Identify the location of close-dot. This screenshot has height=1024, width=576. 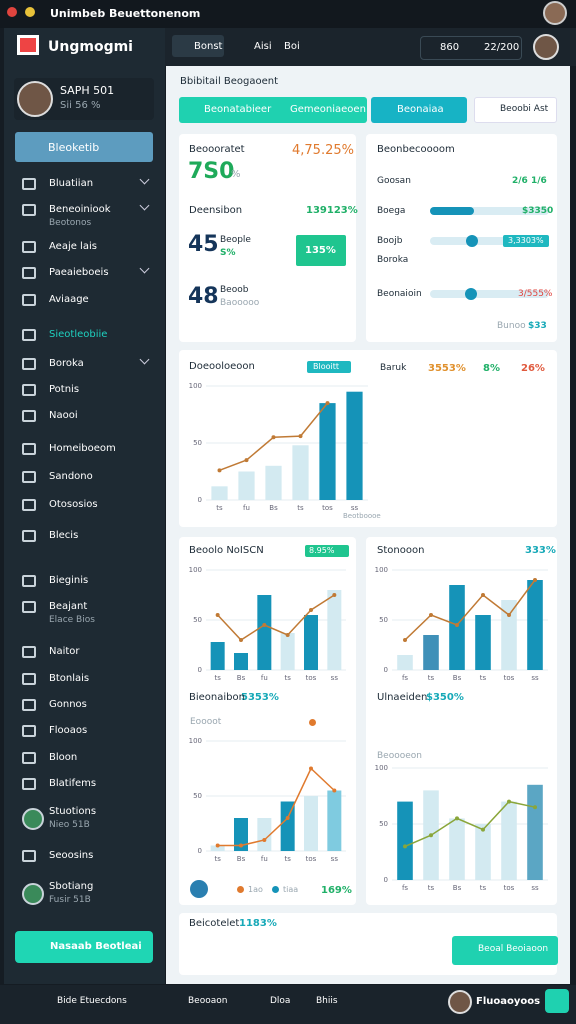
(12, 12).